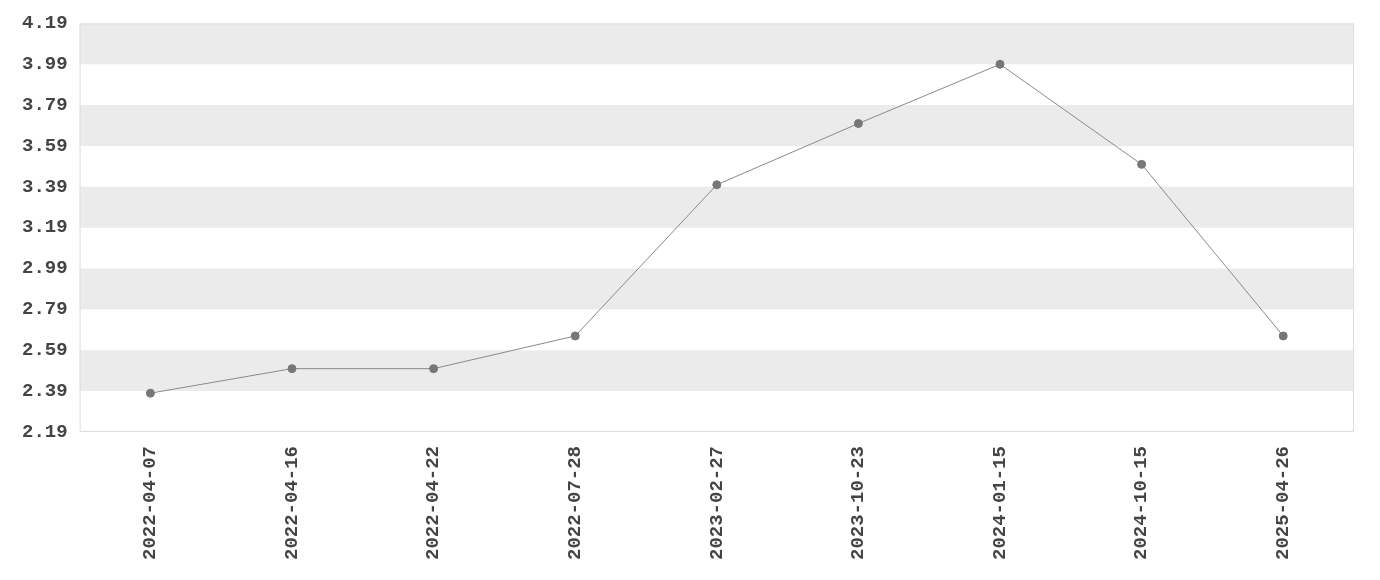  Describe the element at coordinates (45, 104) in the screenshot. I see `y-tick-label: 3.79` at that location.